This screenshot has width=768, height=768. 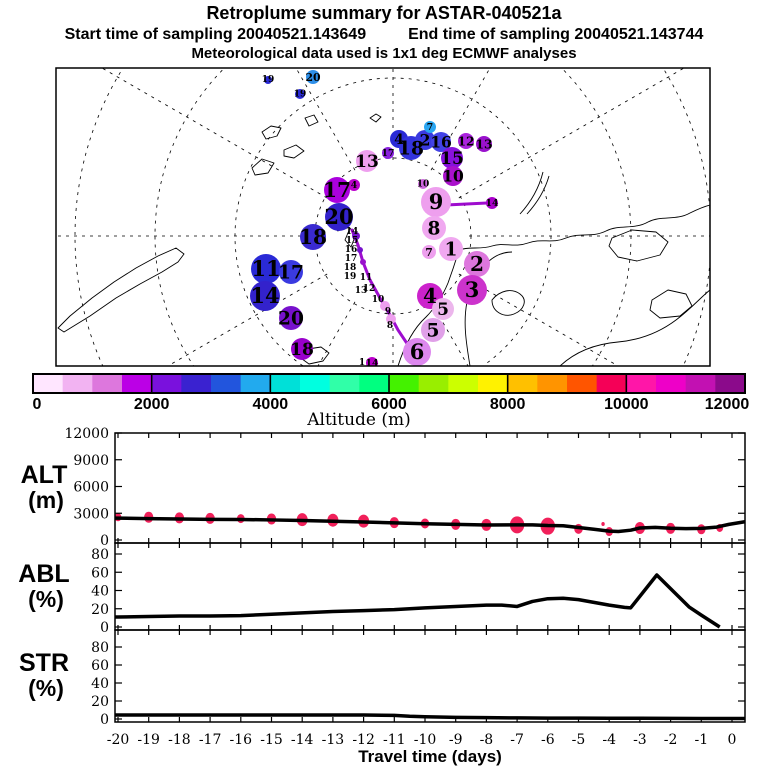 What do you see at coordinates (100, 610) in the screenshot?
I see `y-tick-label: 20` at bounding box center [100, 610].